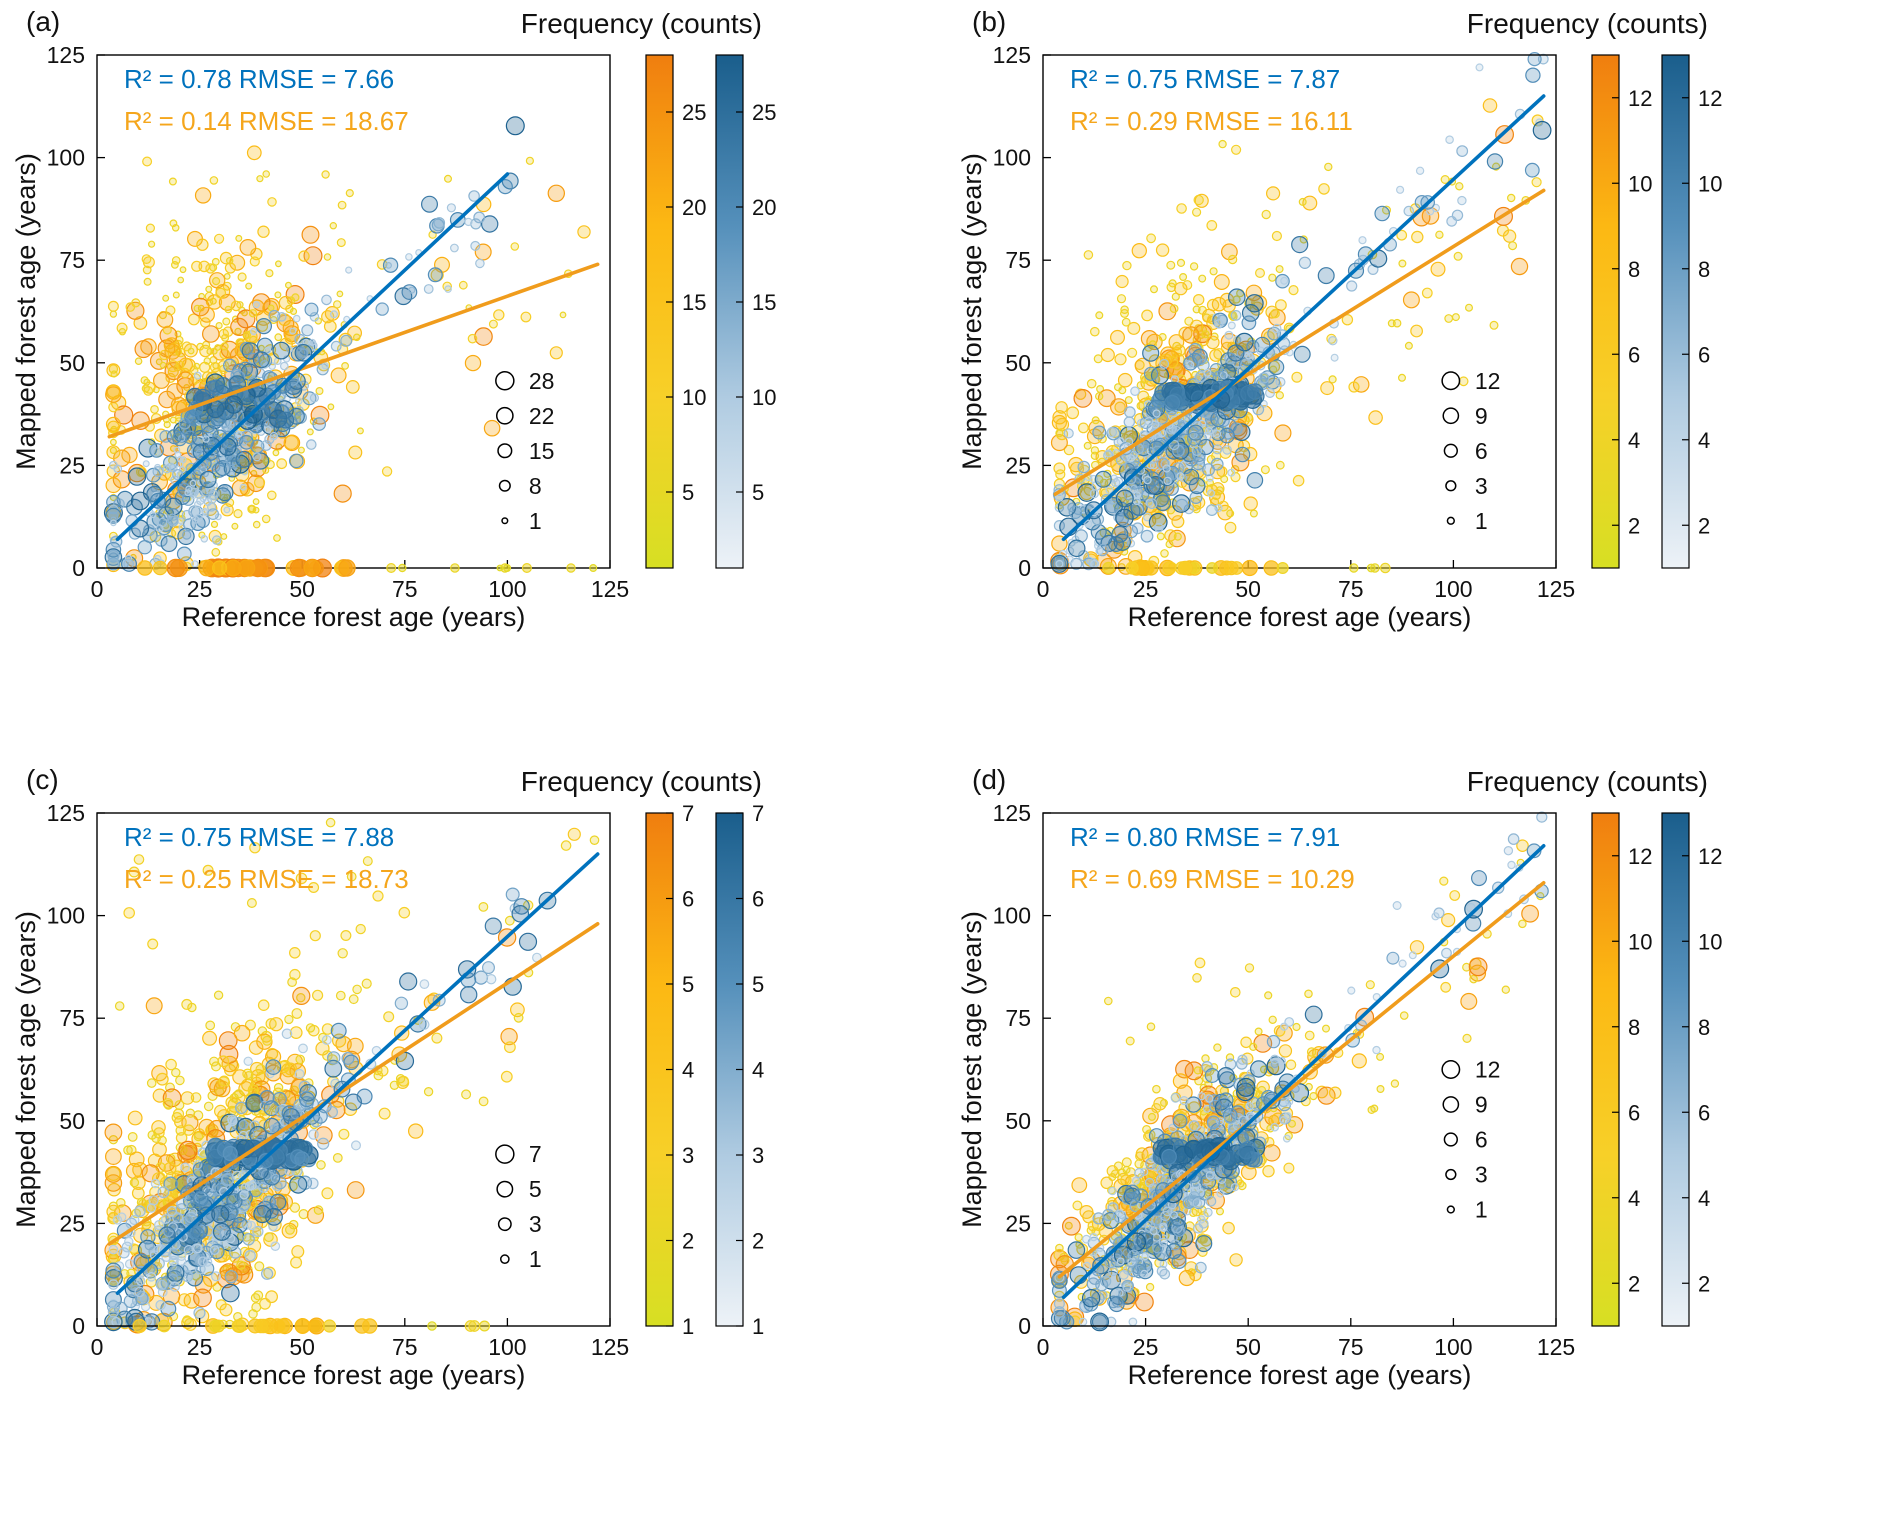 Image resolution: width=1892 pixels, height=1516 pixels. I want to click on x-tick-label: 100, so click(1453, 589).